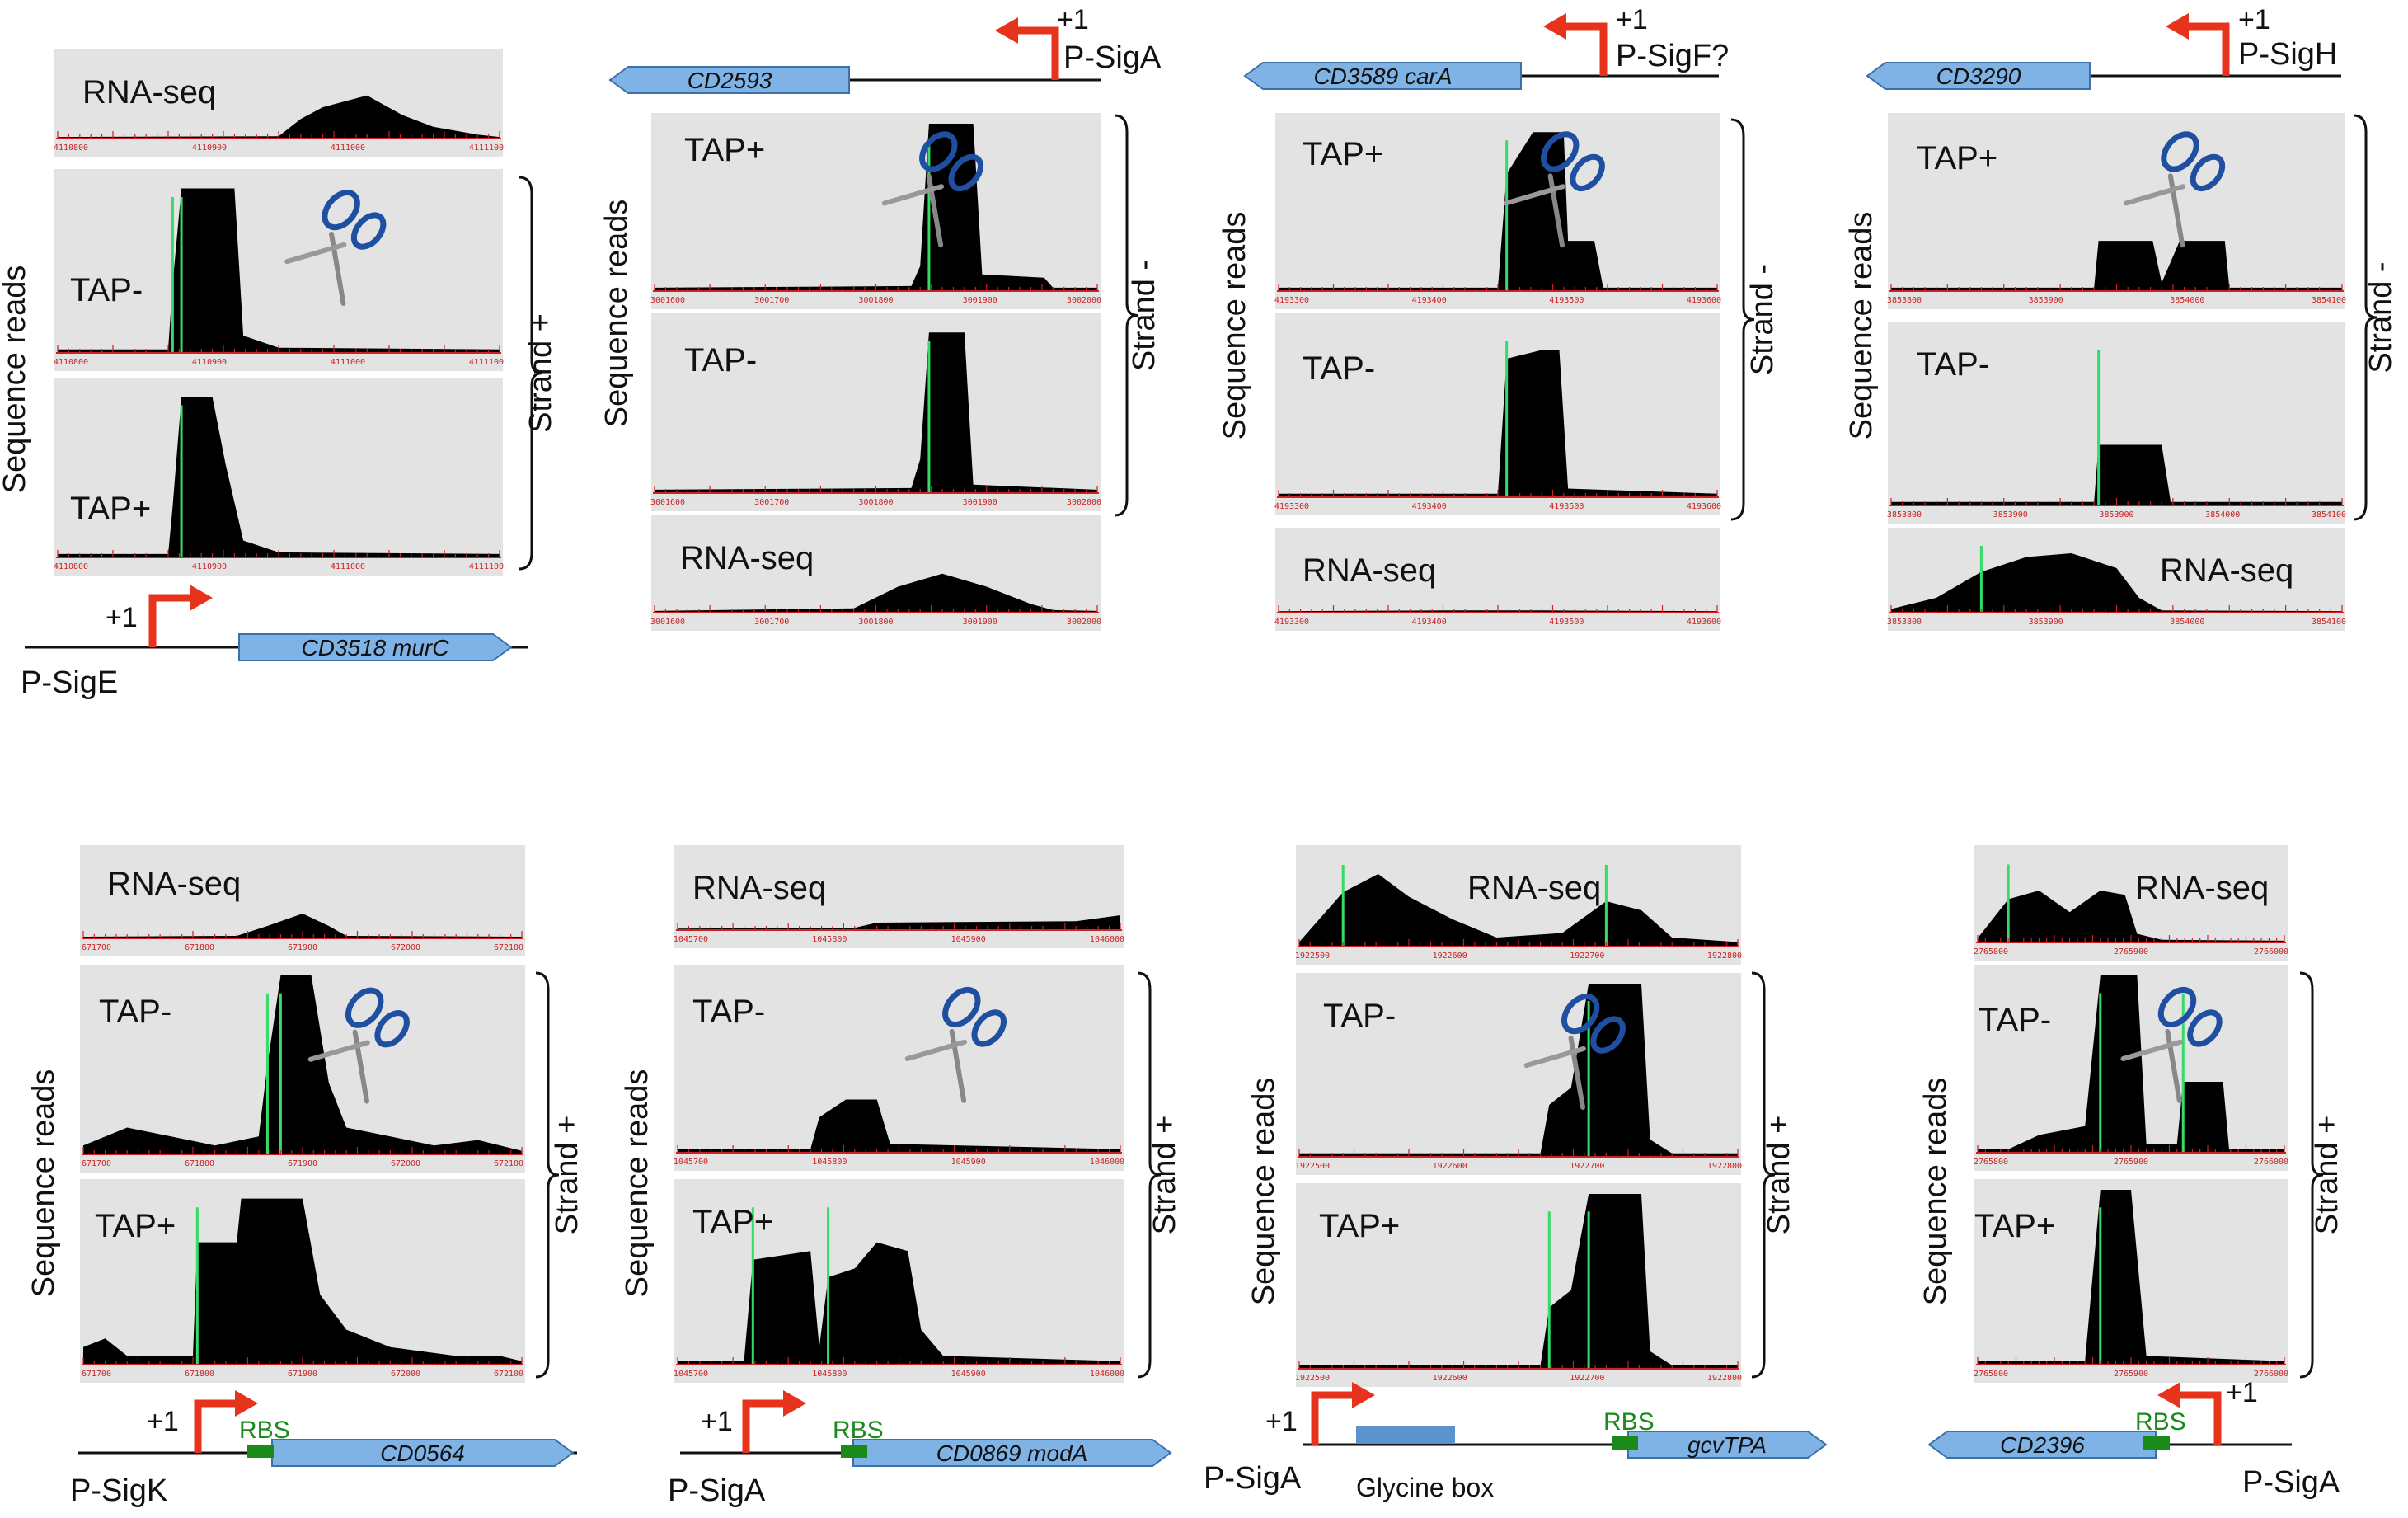 The image size is (2408, 1518). I want to click on tick-label: 2765800, so click(1991, 951).